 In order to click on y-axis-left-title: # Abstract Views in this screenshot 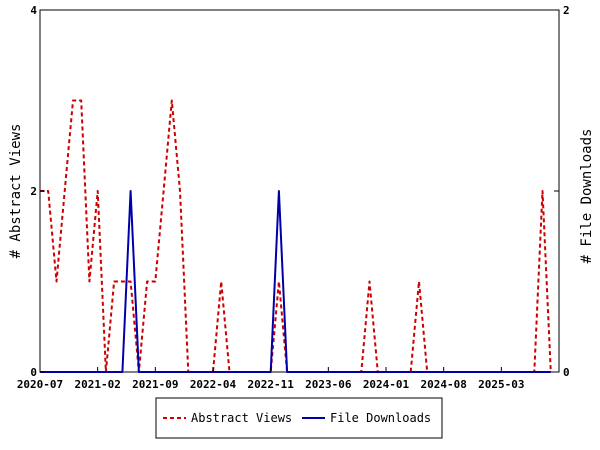, I will do `click(16, 191)`.